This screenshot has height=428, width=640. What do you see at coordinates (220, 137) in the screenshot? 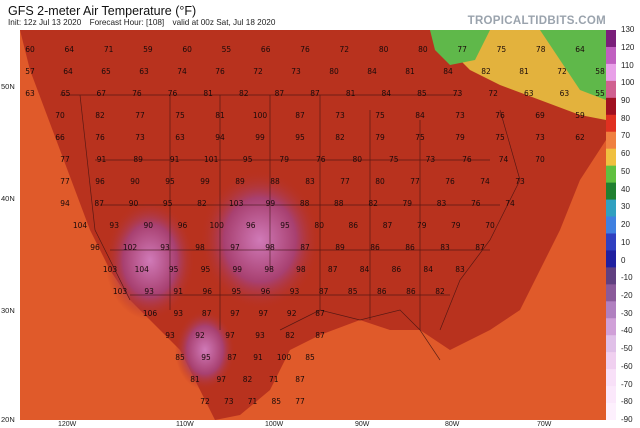
I see `temperature-value: 94` at bounding box center [220, 137].